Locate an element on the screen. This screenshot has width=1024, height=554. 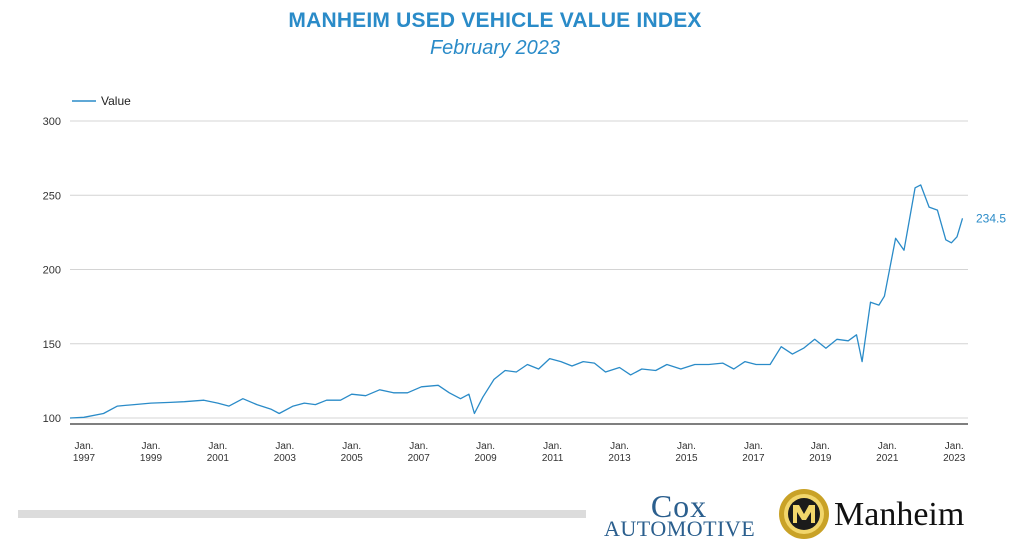
x-tick-year-label: 2001 is located at coordinates (218, 458).